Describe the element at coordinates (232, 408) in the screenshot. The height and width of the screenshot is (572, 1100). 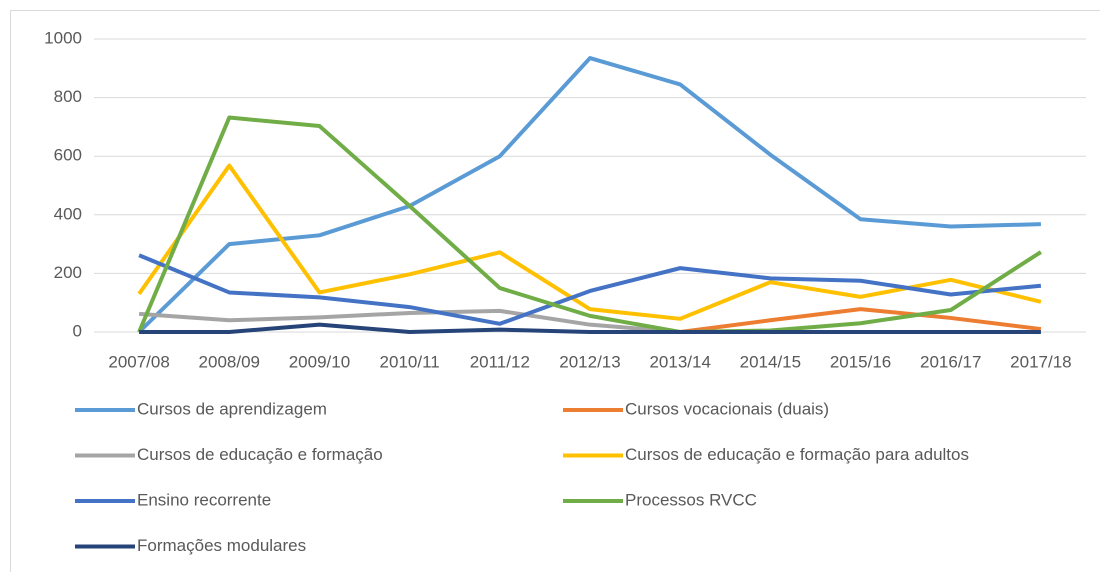
I see `legend-label: Cursos de aprendizagem` at that location.